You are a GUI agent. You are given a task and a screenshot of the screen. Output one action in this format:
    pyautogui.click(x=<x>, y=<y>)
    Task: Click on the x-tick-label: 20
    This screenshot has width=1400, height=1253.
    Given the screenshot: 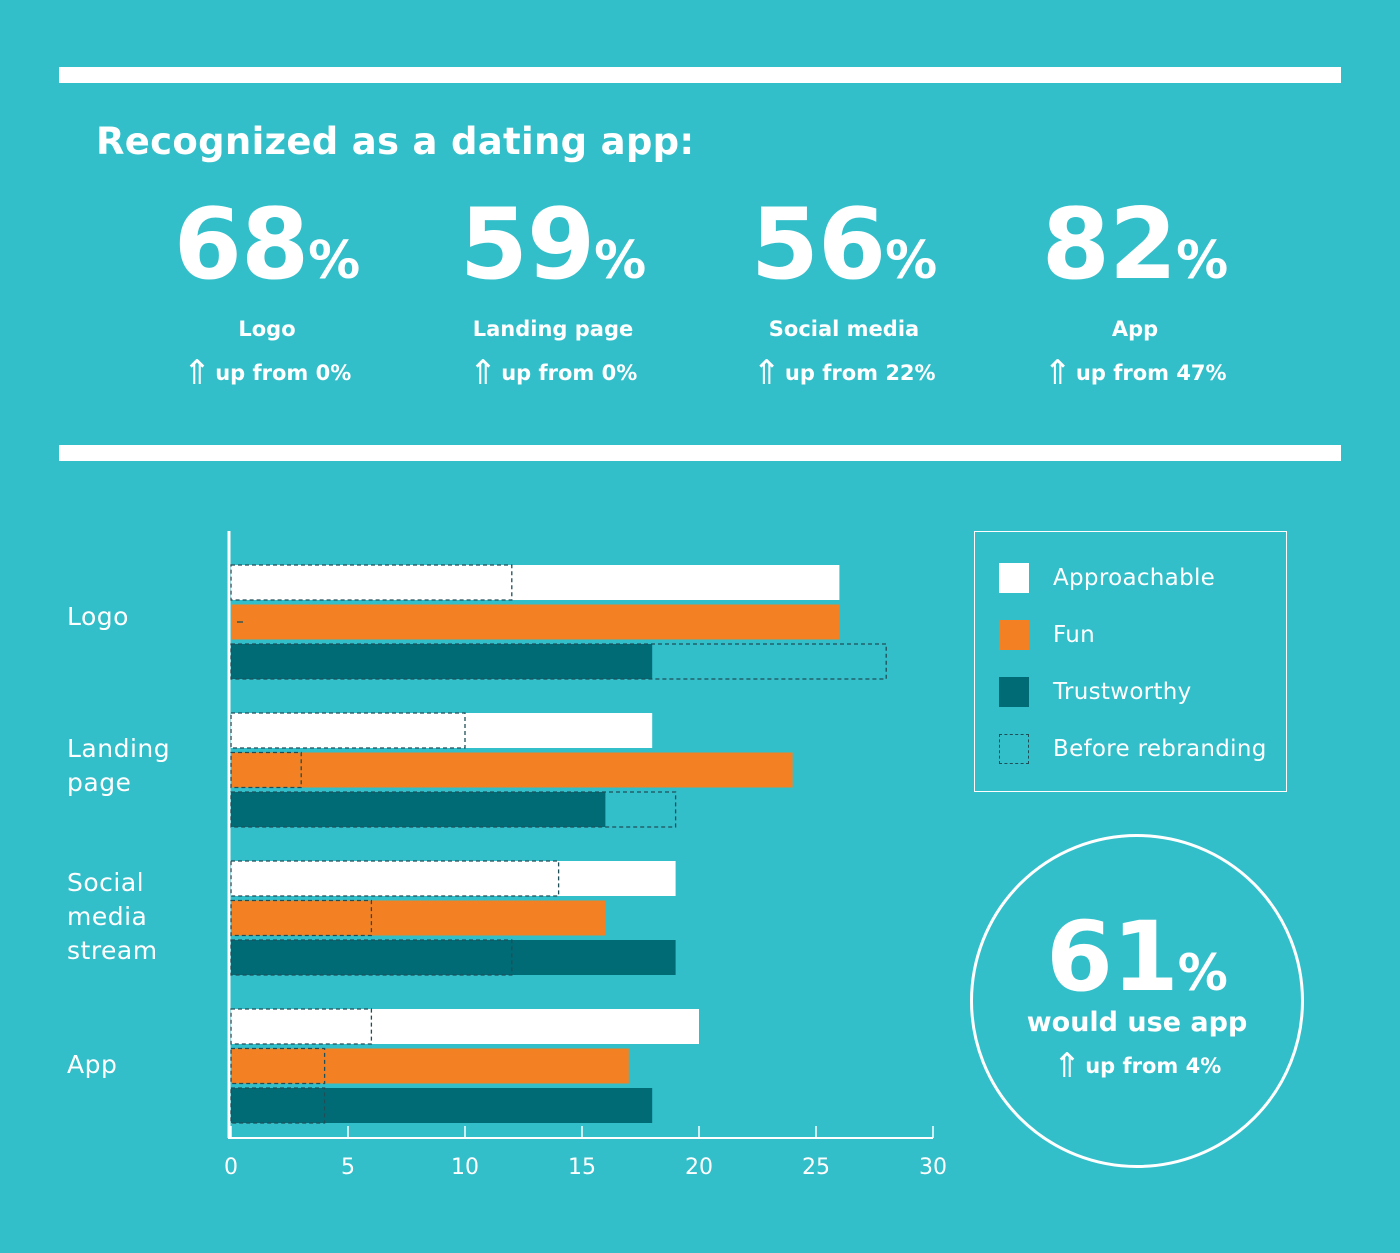 What is the action you would take?
    pyautogui.click(x=699, y=1167)
    